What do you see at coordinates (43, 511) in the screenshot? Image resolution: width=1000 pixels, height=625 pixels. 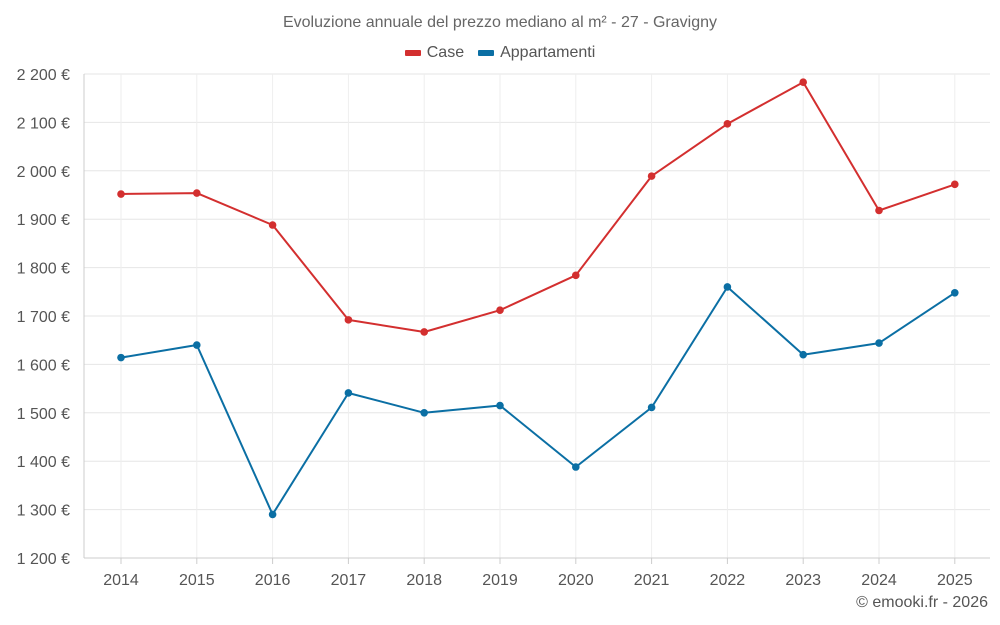 I see `y-tick-label: 1 300 €` at bounding box center [43, 511].